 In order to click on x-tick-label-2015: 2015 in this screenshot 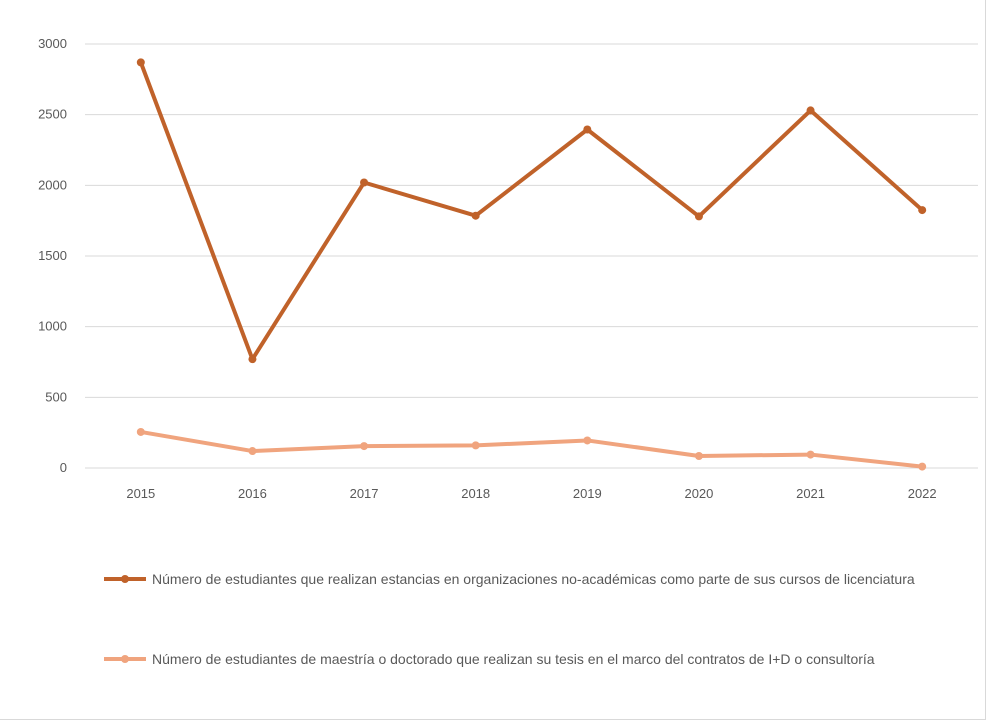, I will do `click(140, 493)`.